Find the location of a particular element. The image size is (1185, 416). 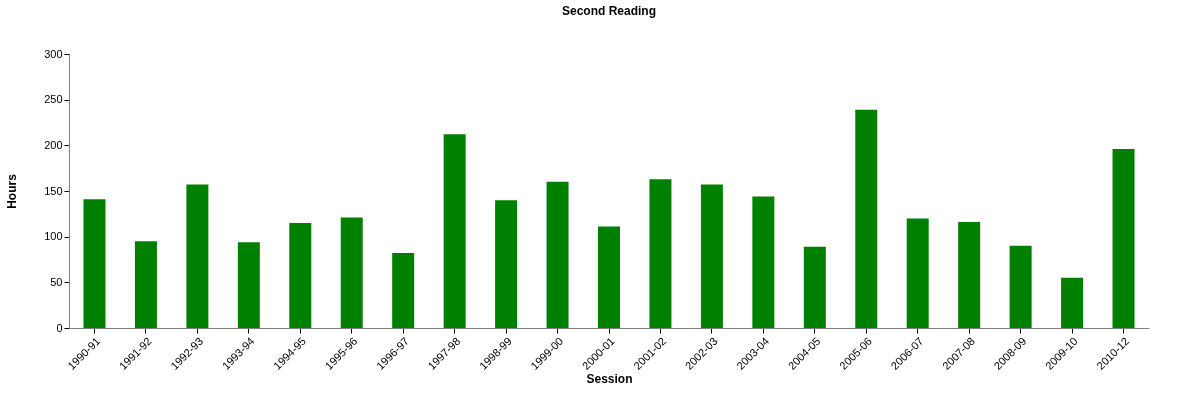

y-tick-label: 250 is located at coordinates (53, 99).